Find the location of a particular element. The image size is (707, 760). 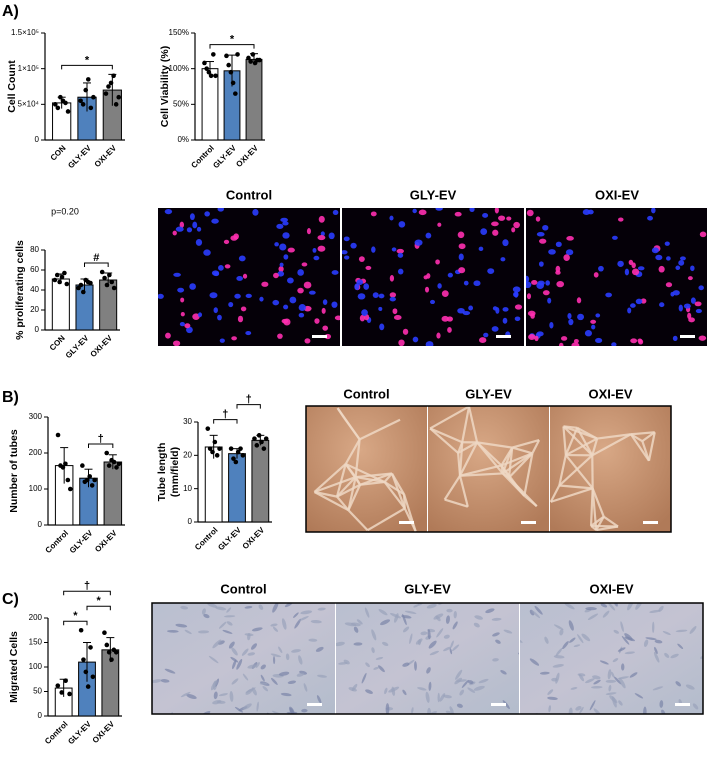

x-tick-label: Control is located at coordinates (56, 733).